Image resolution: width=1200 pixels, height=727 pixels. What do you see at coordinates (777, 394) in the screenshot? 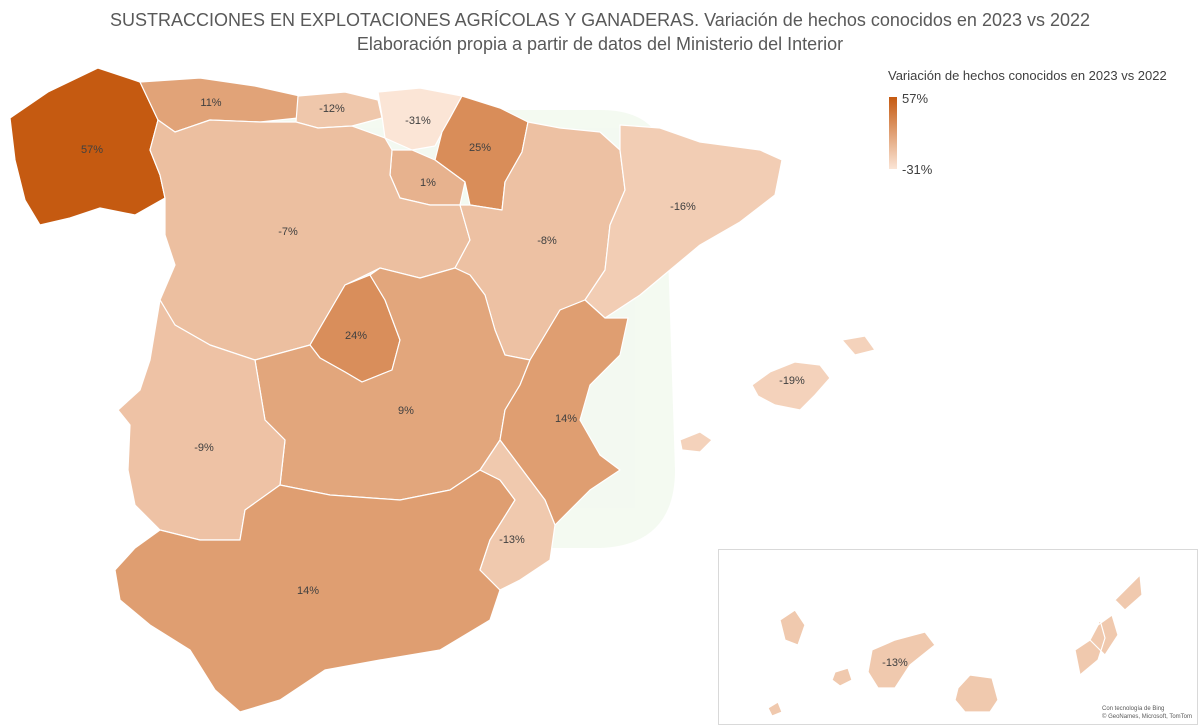
I see `region-illes-balears` at bounding box center [777, 394].